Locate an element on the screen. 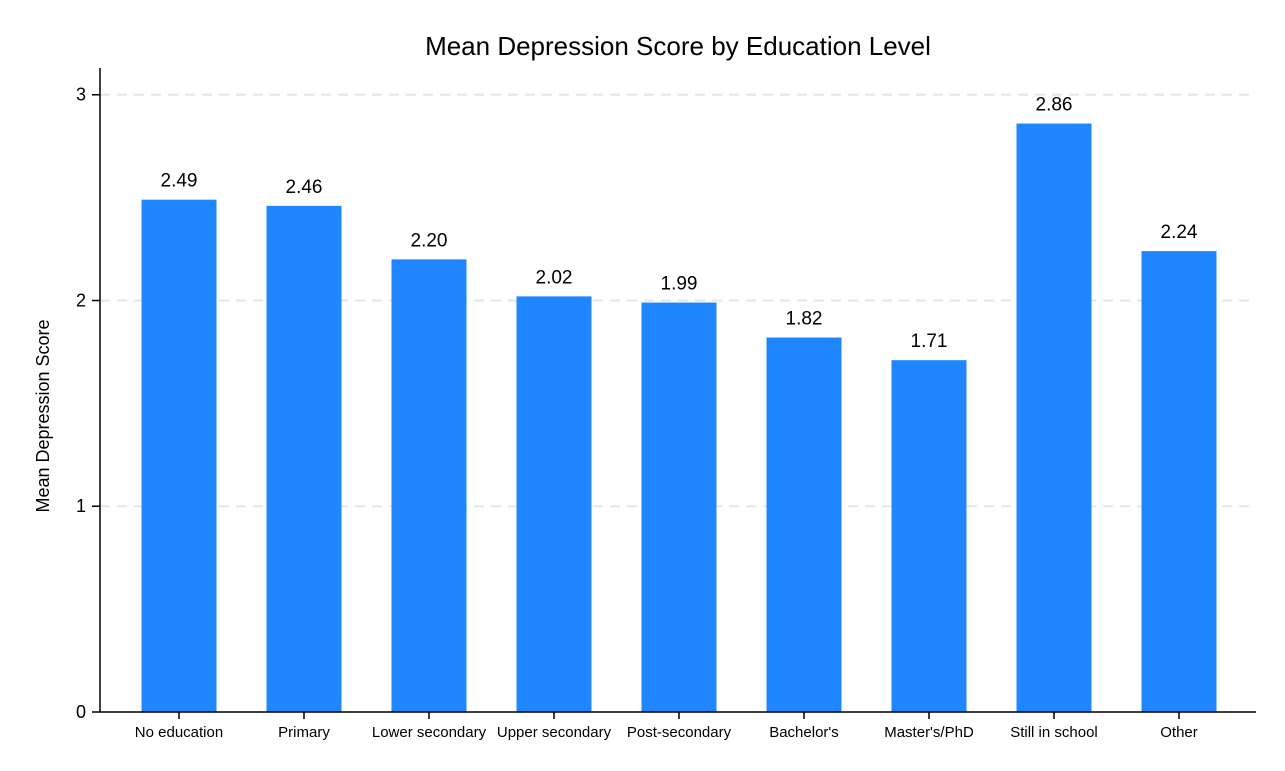 The height and width of the screenshot is (771, 1285). x-tick-label: Post-secondary is located at coordinates (679, 732).